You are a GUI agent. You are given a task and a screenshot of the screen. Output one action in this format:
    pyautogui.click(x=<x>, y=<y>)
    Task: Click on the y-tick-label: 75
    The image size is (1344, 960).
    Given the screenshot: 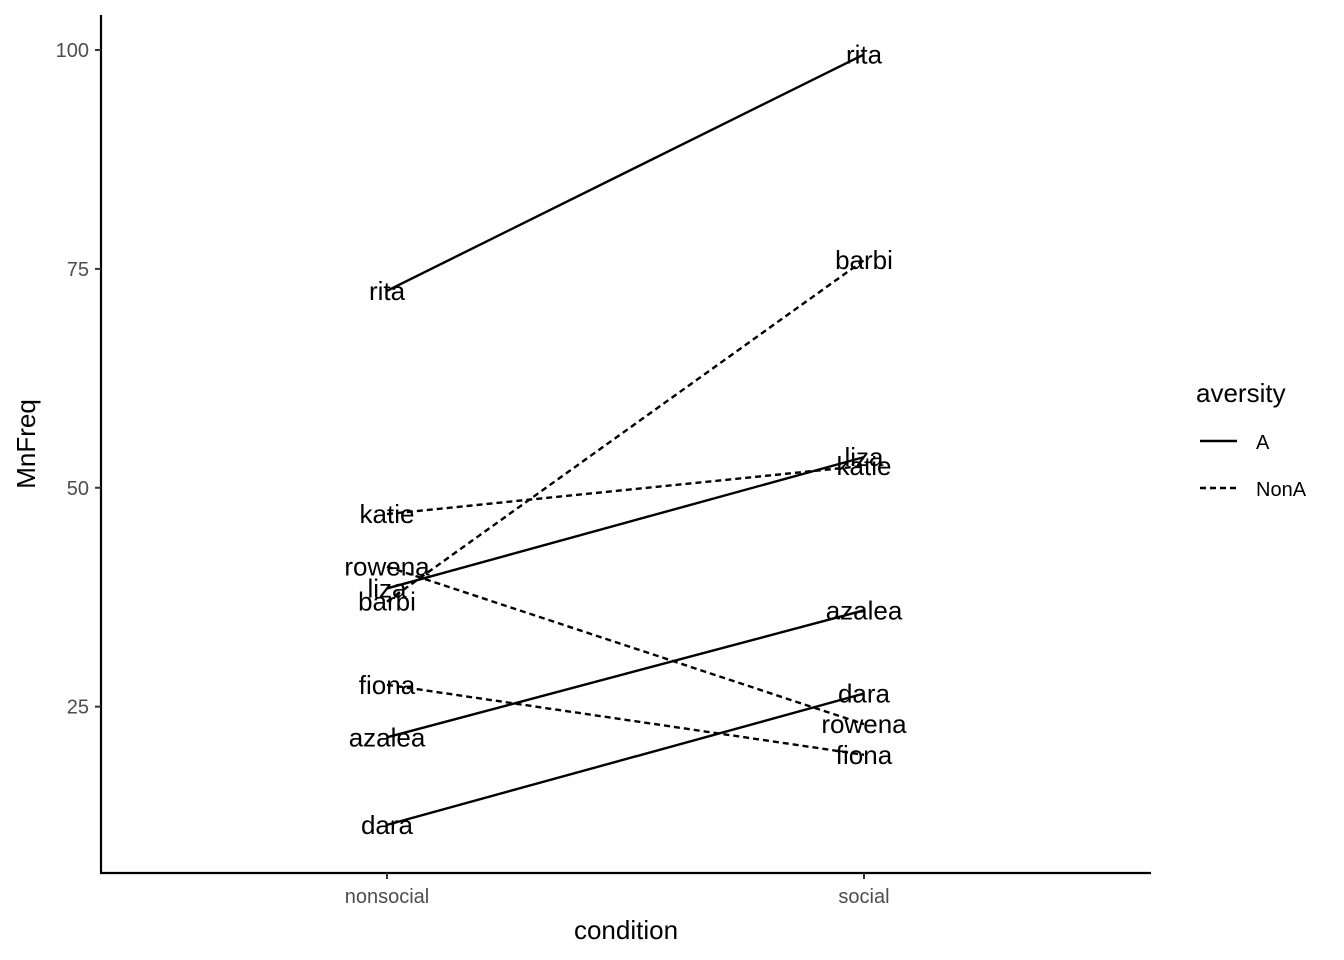 What is the action you would take?
    pyautogui.click(x=78, y=270)
    